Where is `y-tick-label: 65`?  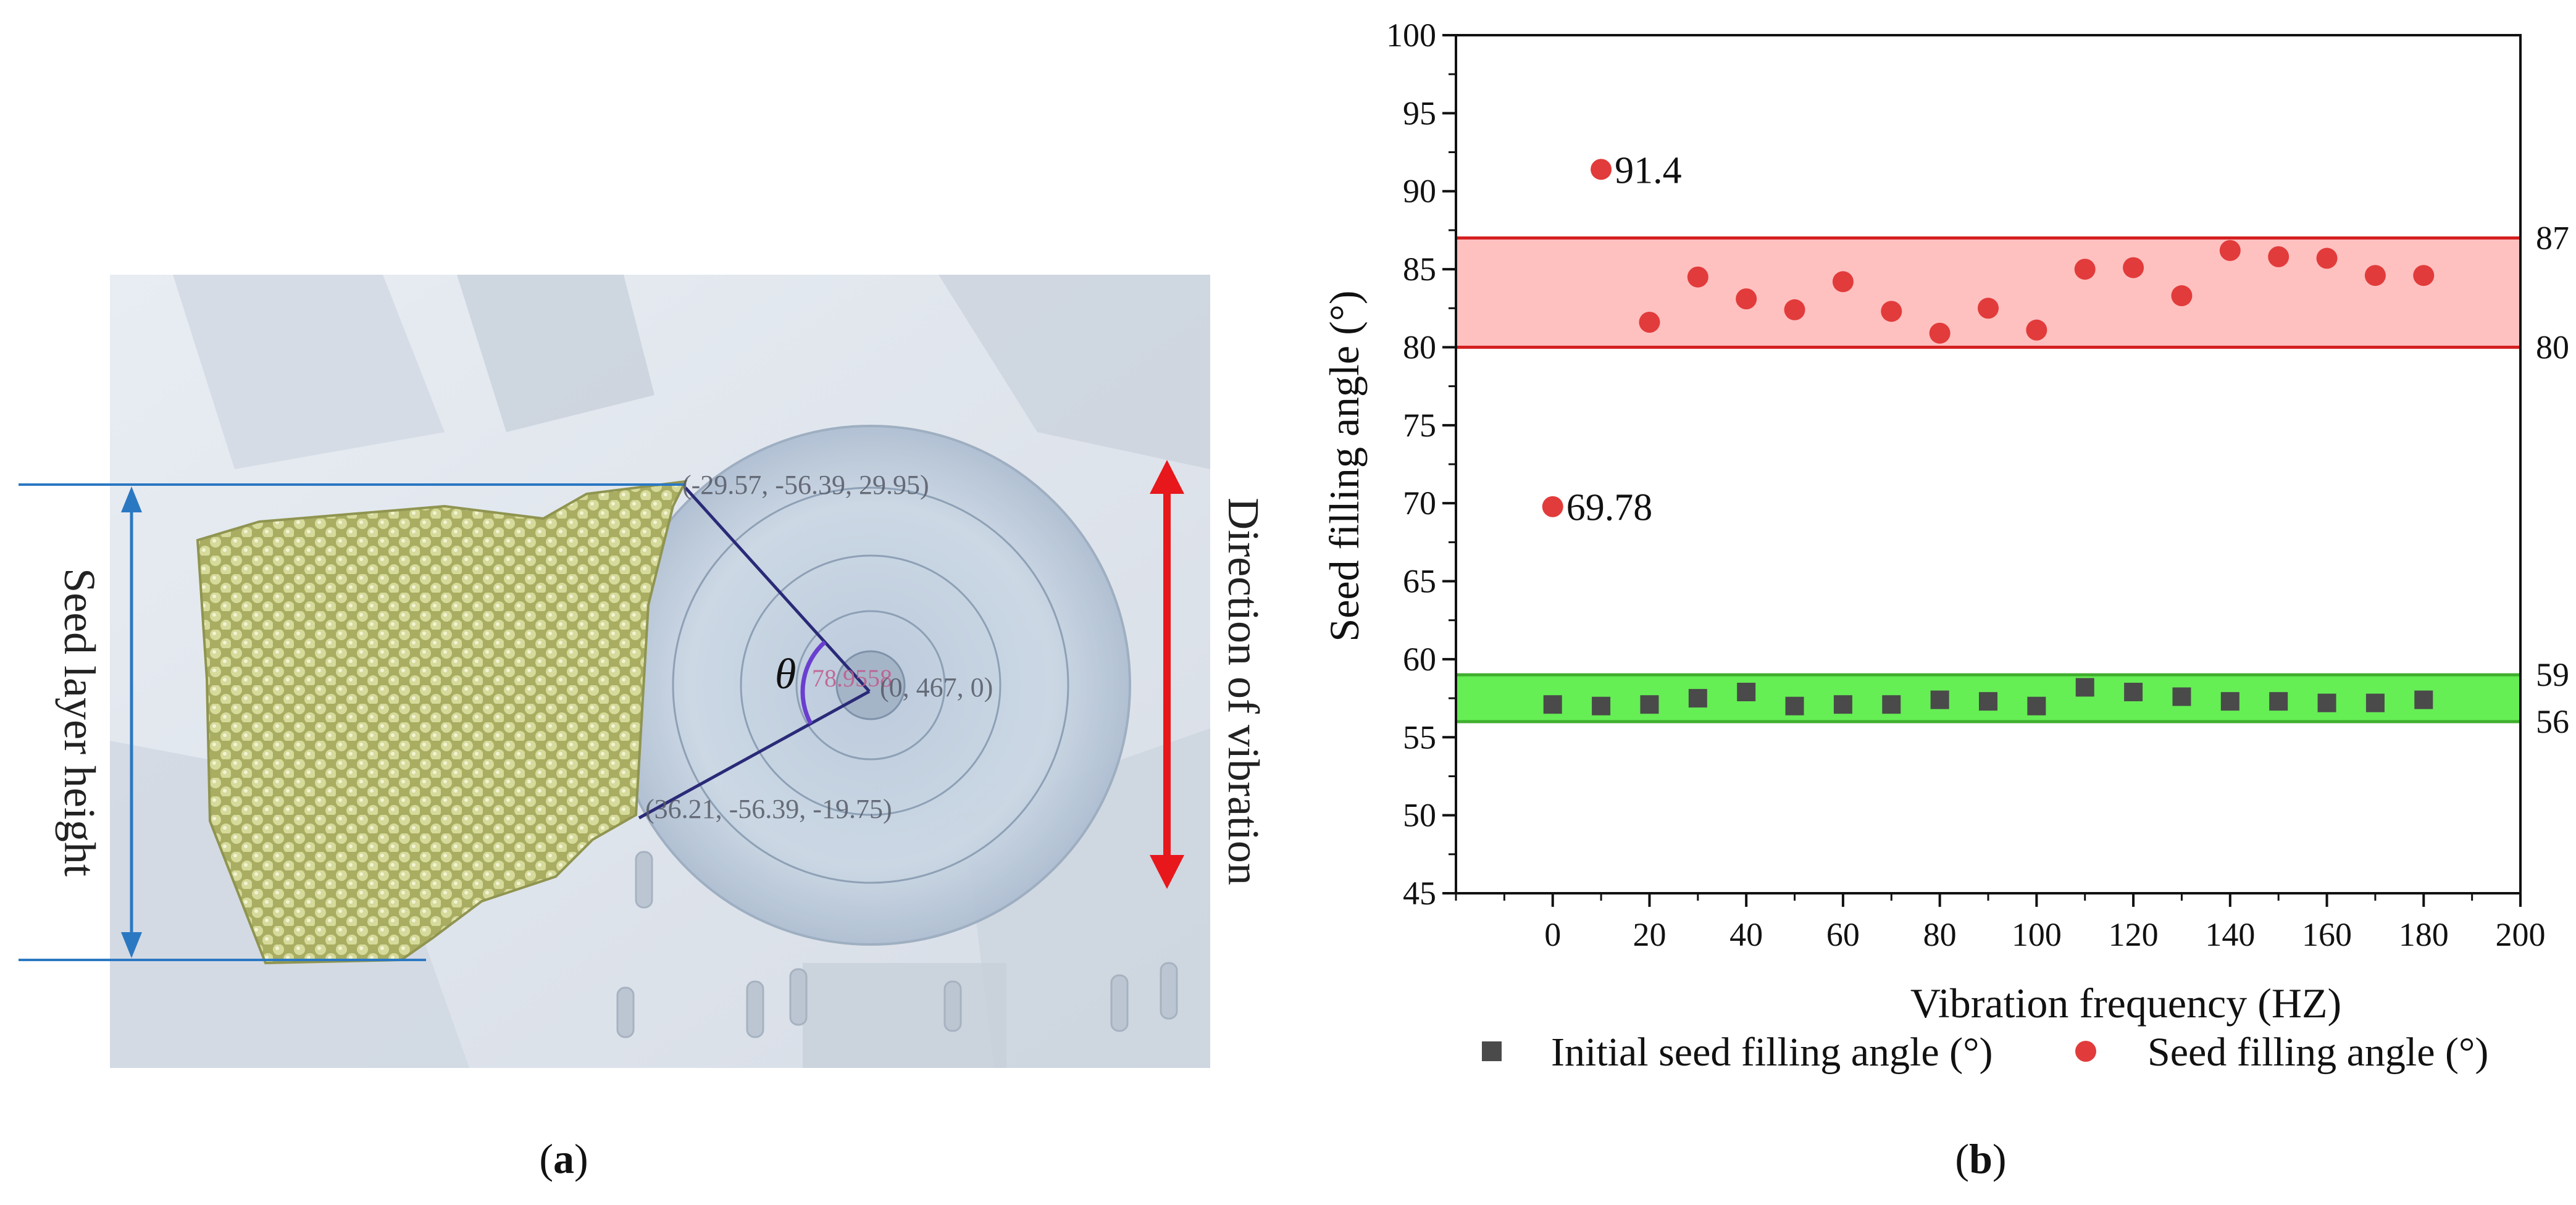 y-tick-label: 65 is located at coordinates (1419, 581).